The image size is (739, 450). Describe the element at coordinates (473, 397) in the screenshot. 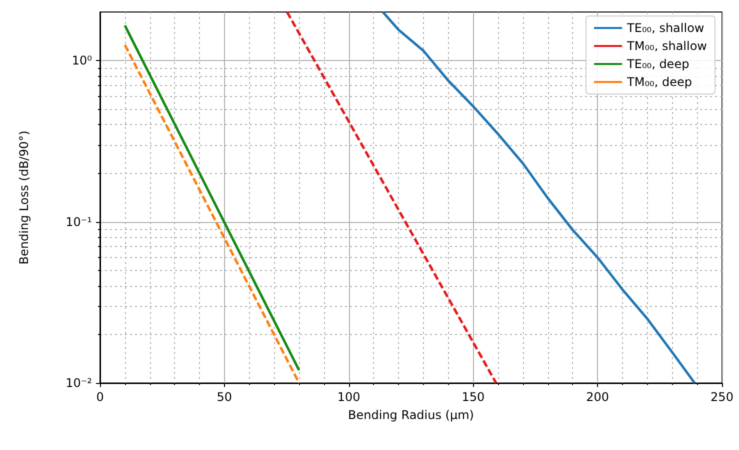

I see `x-tick-label: 150` at that location.